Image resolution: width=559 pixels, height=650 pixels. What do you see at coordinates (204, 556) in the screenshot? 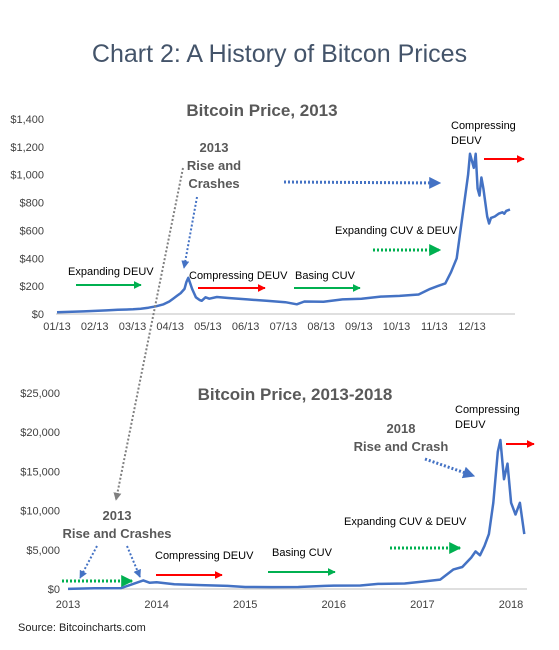
I see `chart2-compressing-deuv-label: Compressing DEUV` at bounding box center [204, 556].